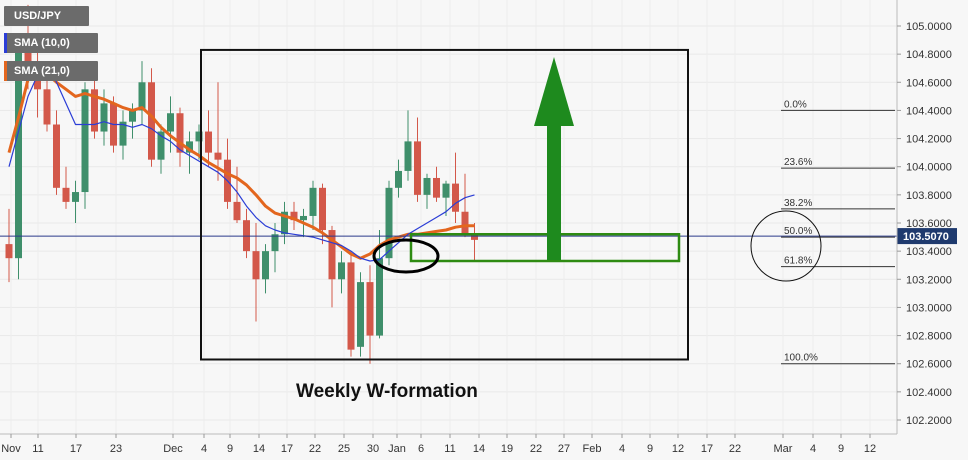  What do you see at coordinates (406, 256) in the screenshot?
I see `w-bottom-ellipse` at bounding box center [406, 256].